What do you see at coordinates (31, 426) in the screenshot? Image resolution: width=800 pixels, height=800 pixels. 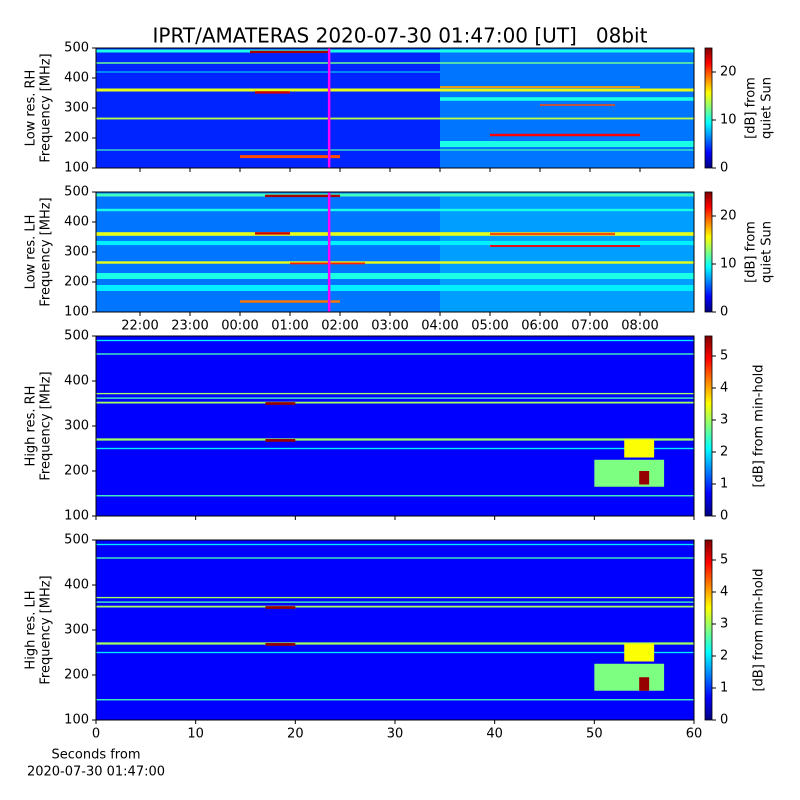 I see `y-axis-label: High res. RH` at bounding box center [31, 426].